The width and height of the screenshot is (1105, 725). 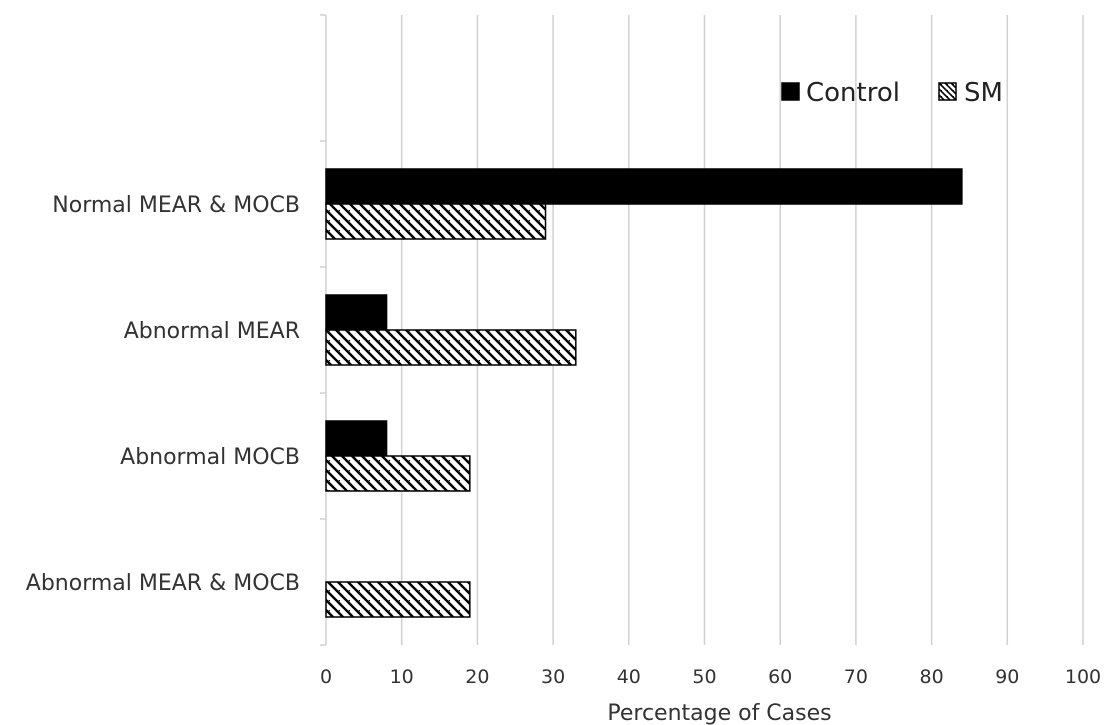 I want to click on x-tick-label: 100, so click(x=1083, y=677).